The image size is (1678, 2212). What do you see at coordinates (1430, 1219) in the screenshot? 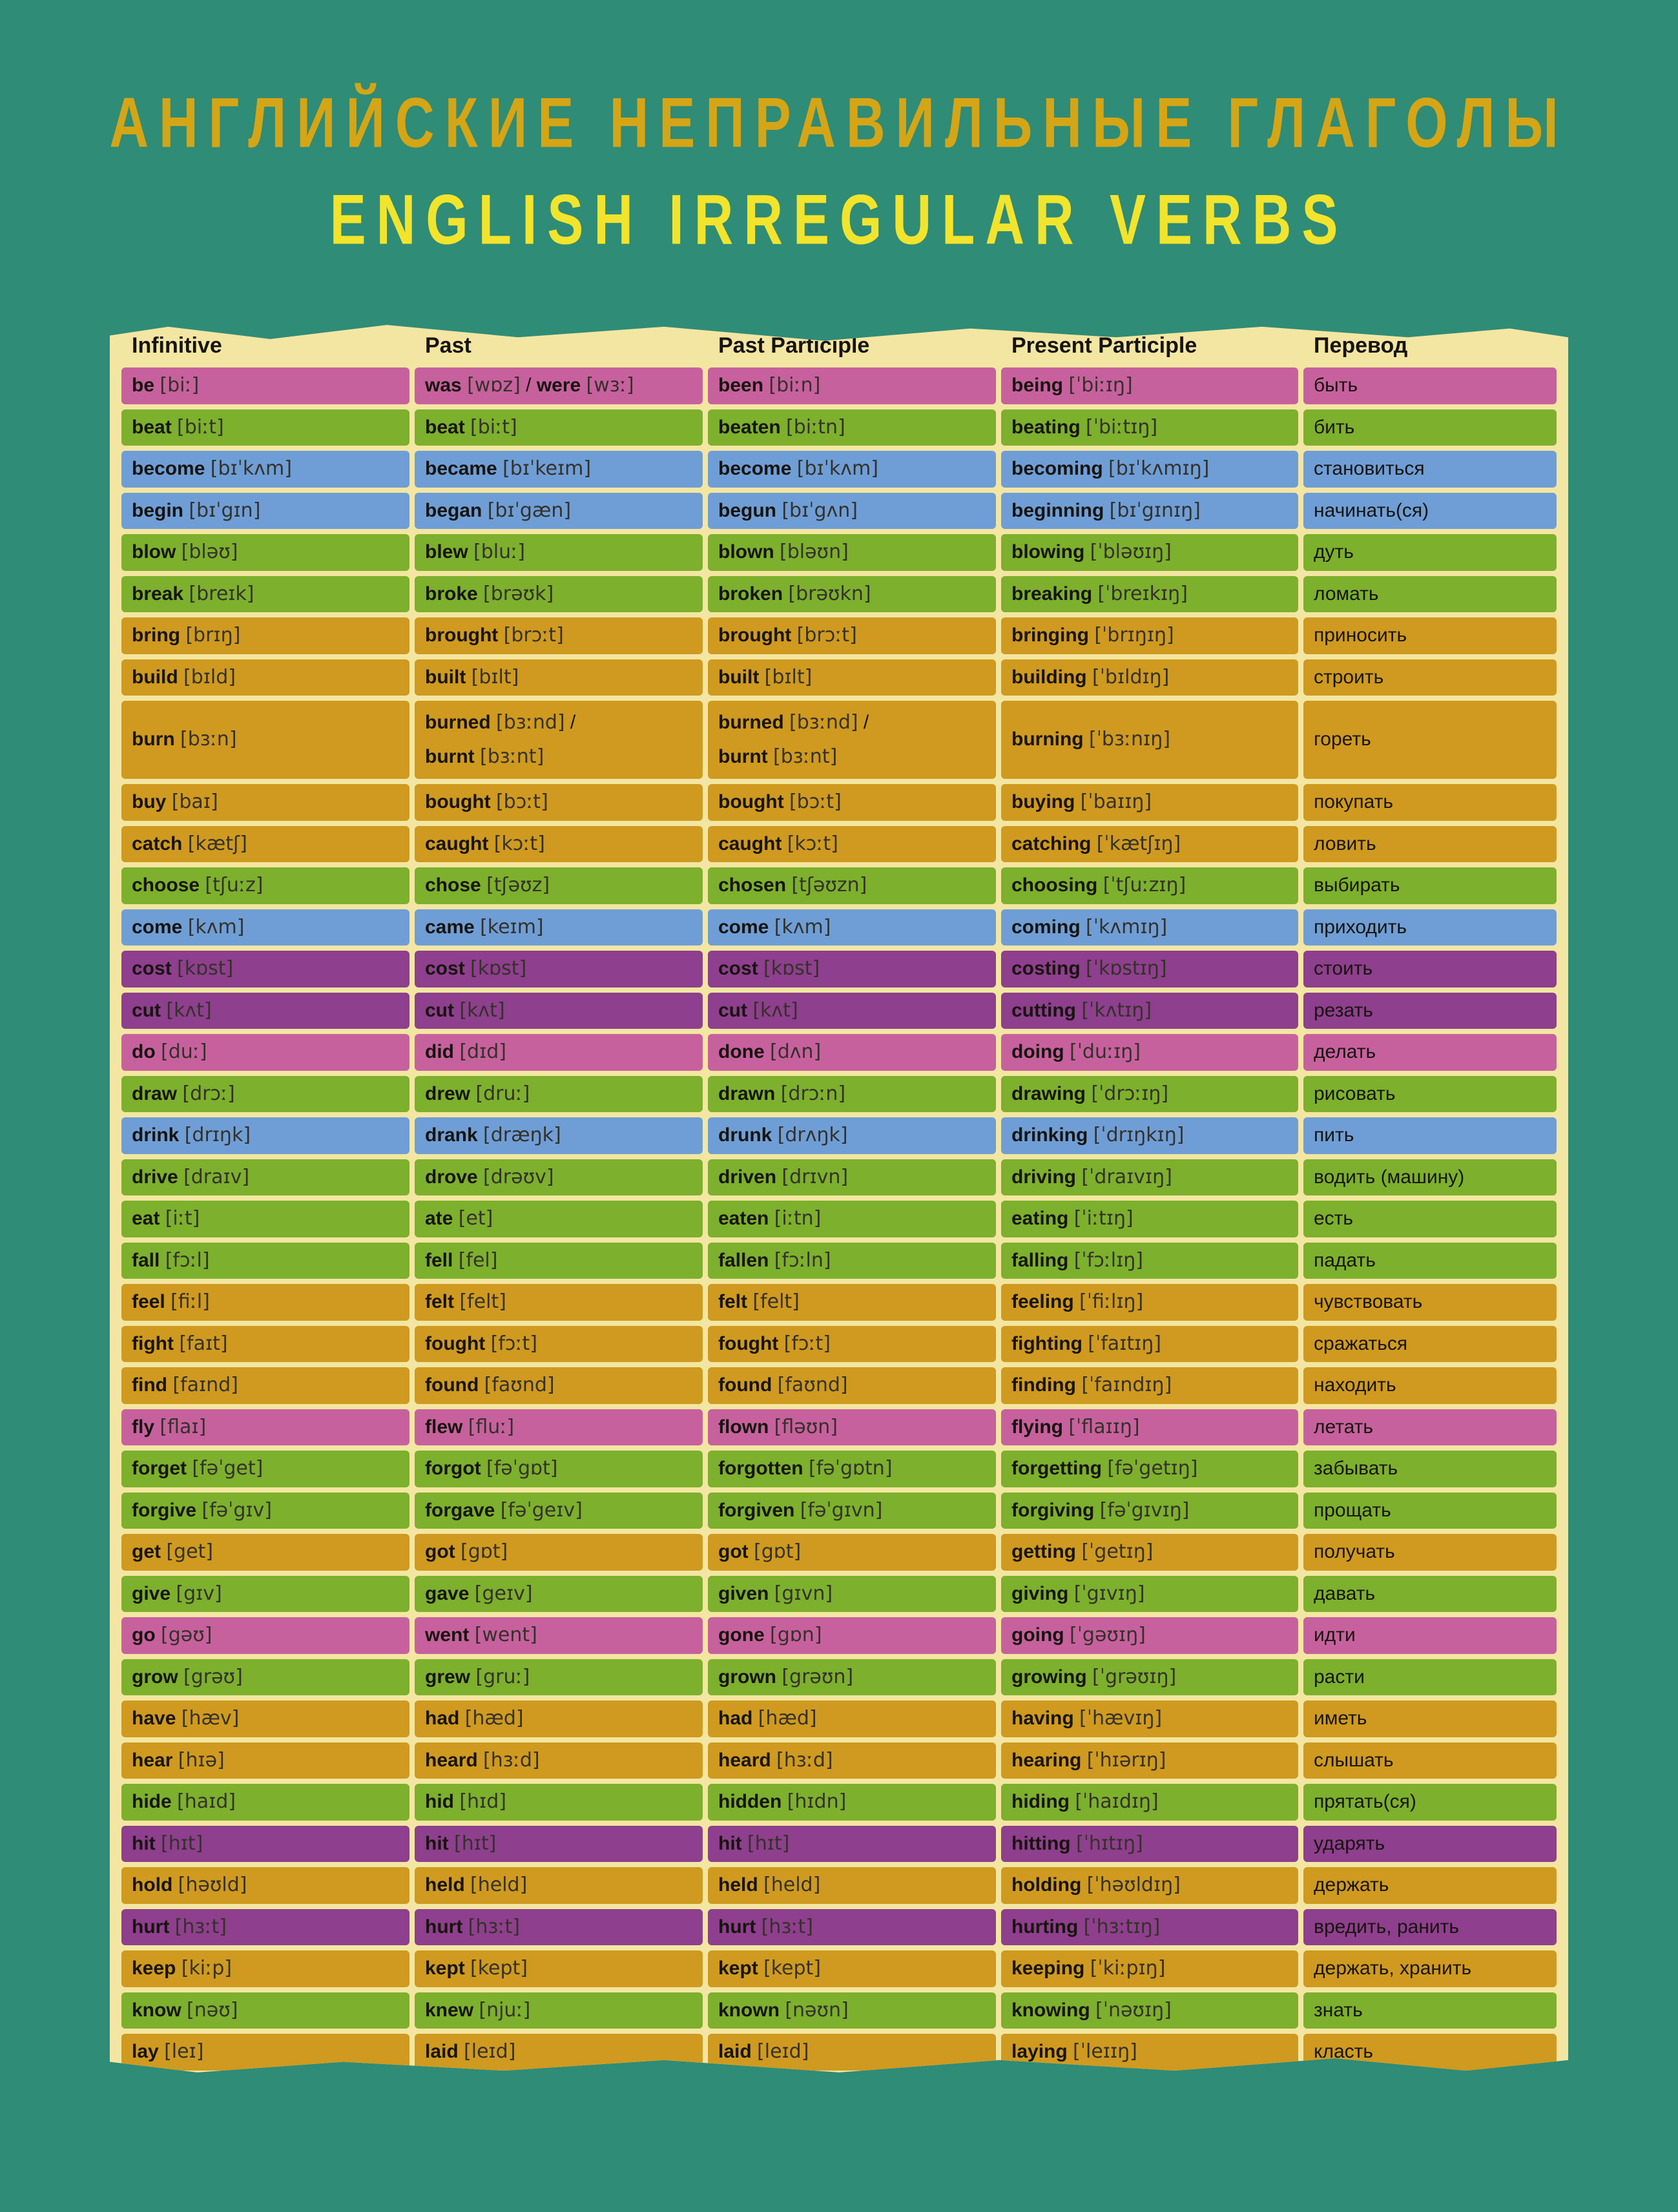
I see `cell-translation: есть` at bounding box center [1430, 1219].